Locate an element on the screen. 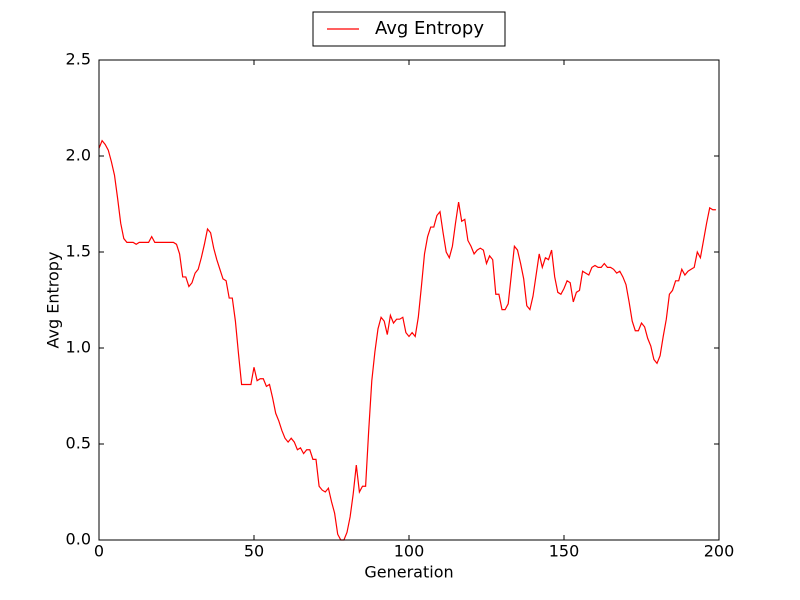 The height and width of the screenshot is (600, 800). x-axis-label: Generation is located at coordinates (408, 572).